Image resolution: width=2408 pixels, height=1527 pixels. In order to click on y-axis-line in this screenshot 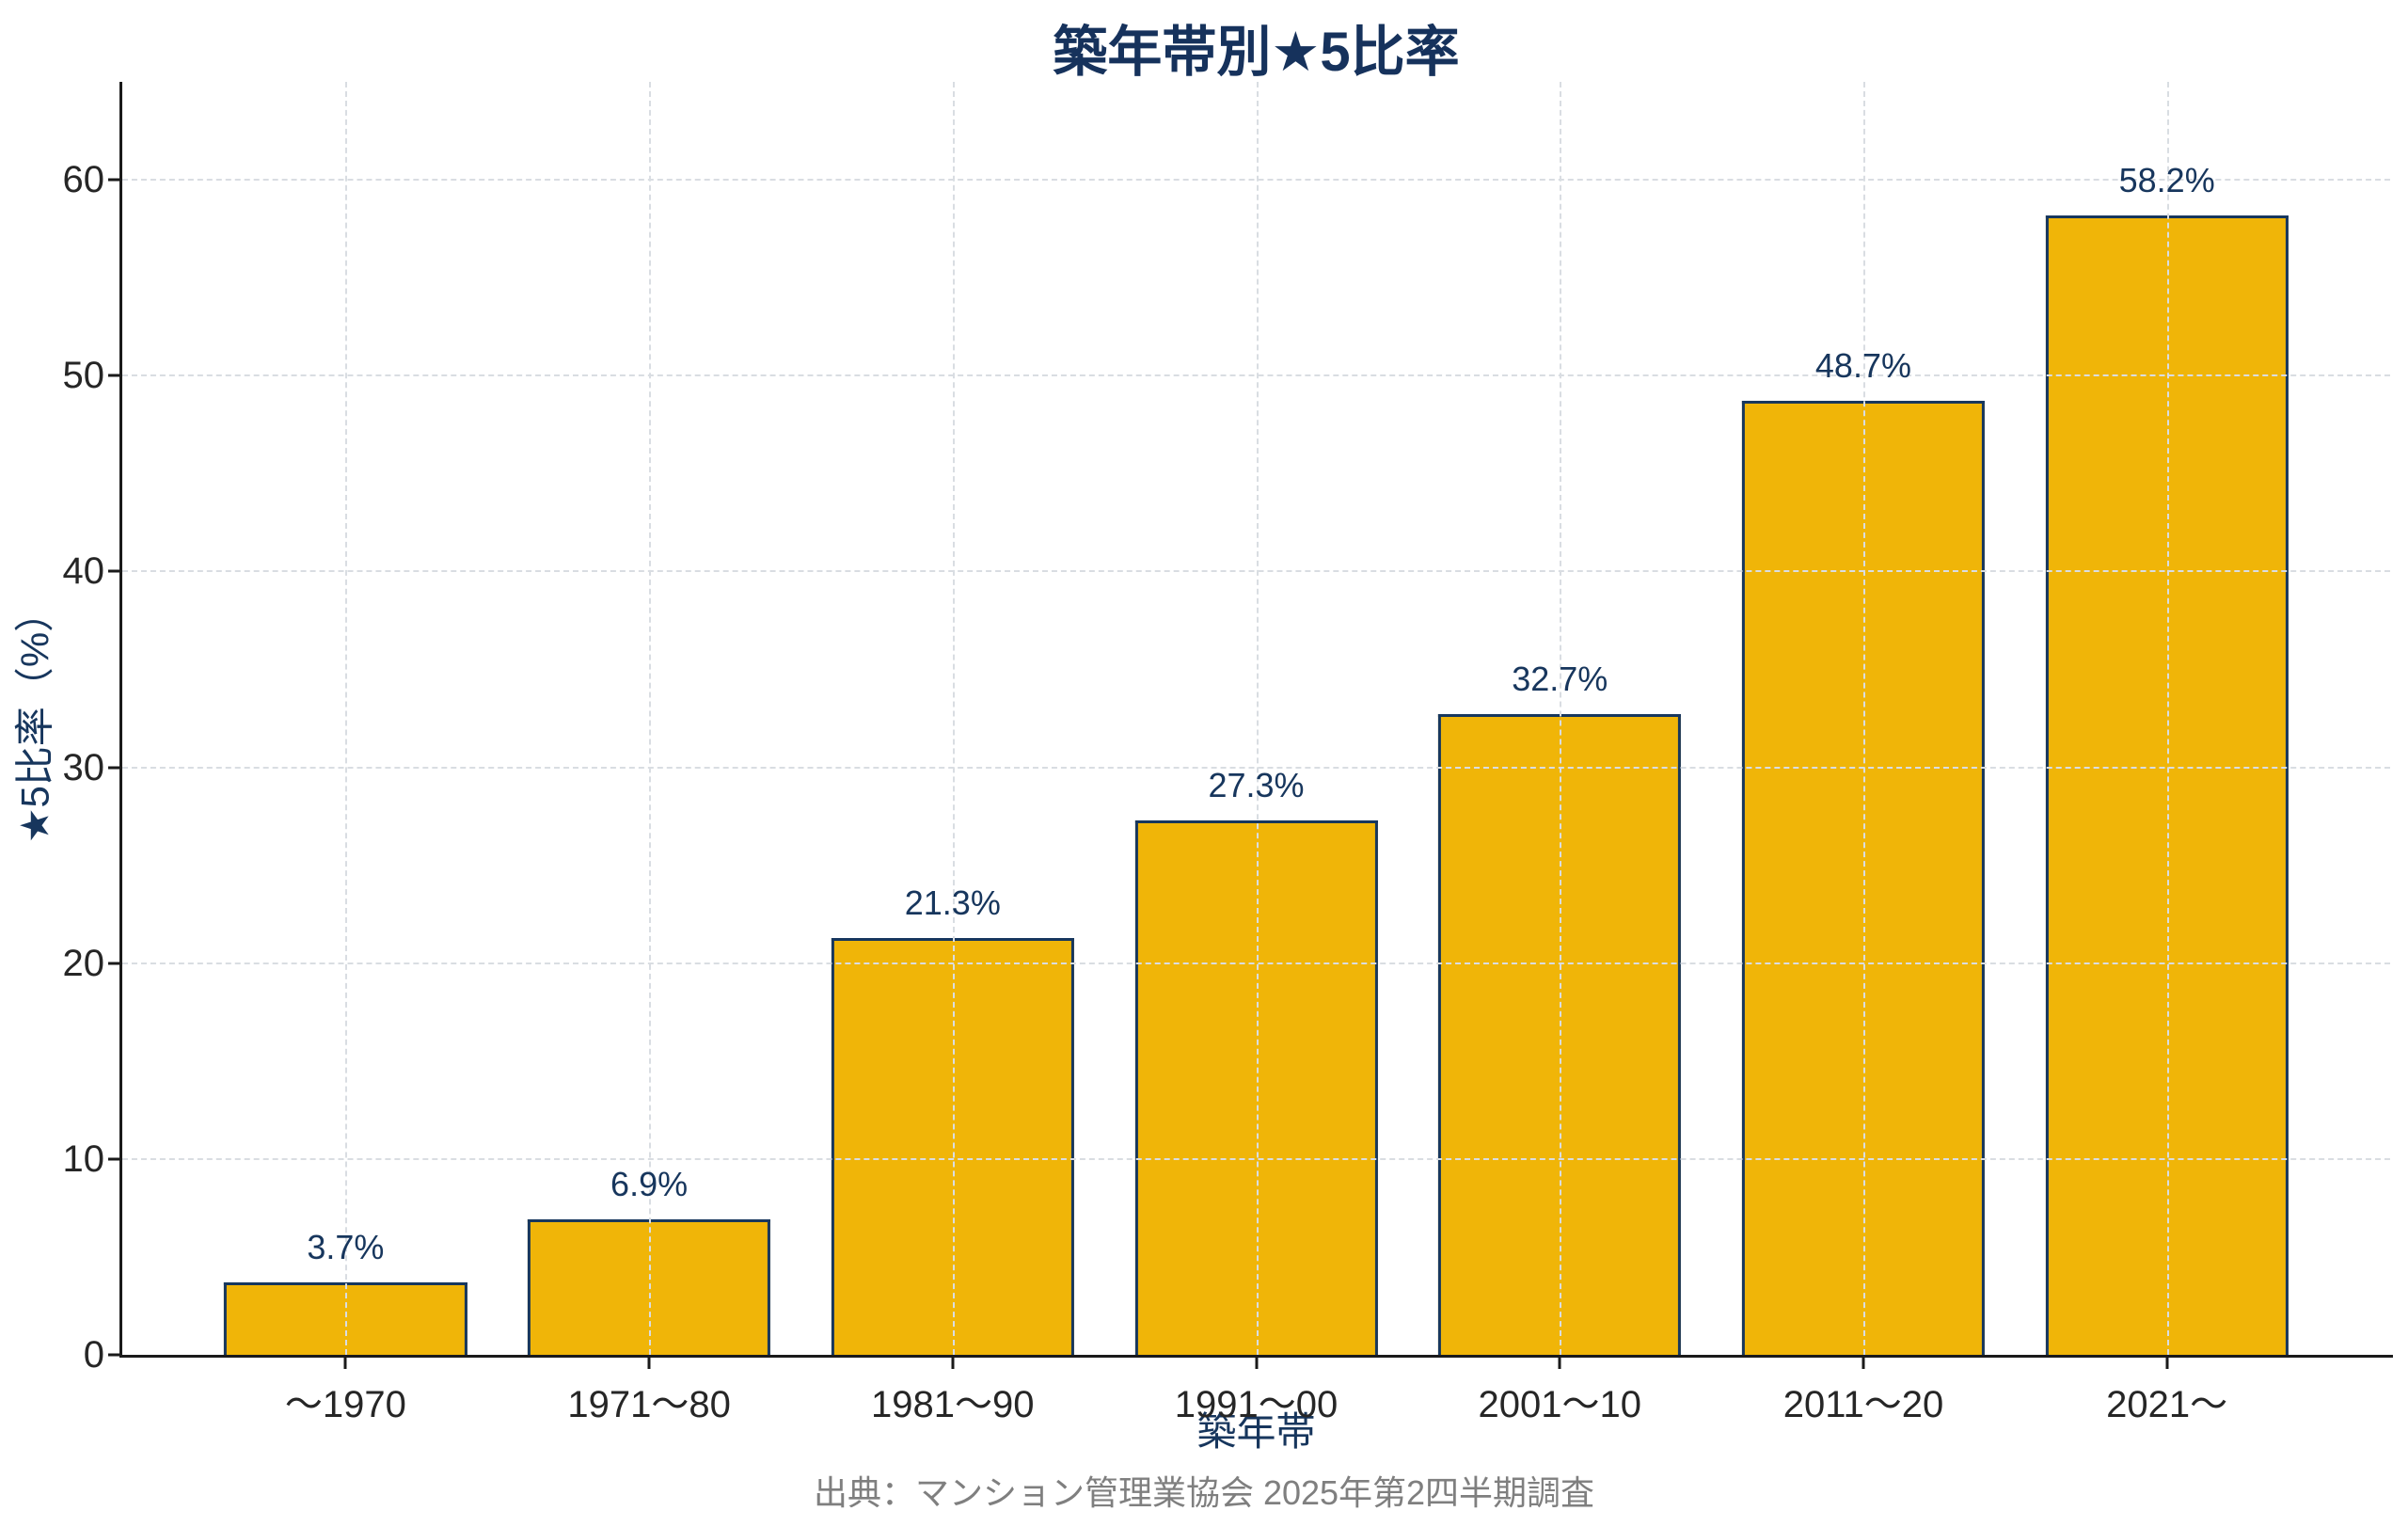, I will do `click(121, 720)`.